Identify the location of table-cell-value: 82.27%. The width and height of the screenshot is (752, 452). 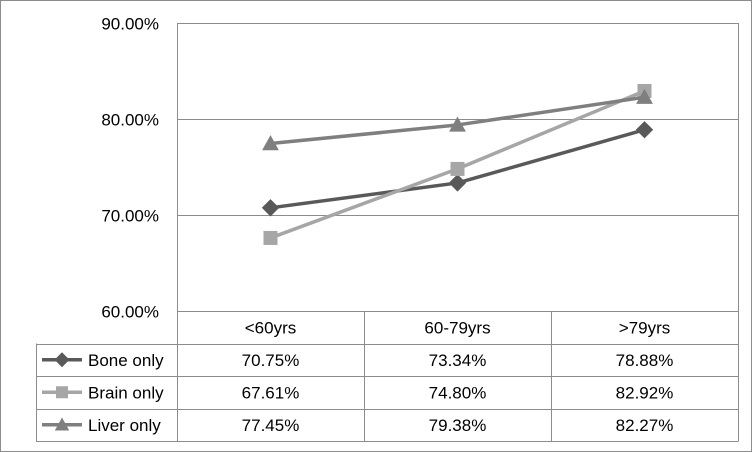
(645, 425).